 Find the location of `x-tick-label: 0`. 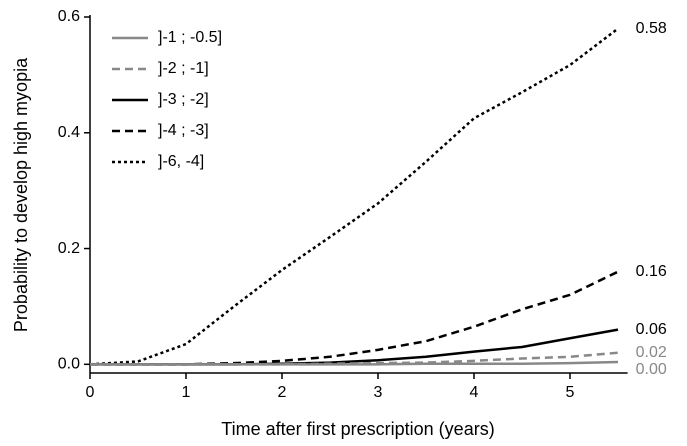

x-tick-label: 0 is located at coordinates (90, 392).